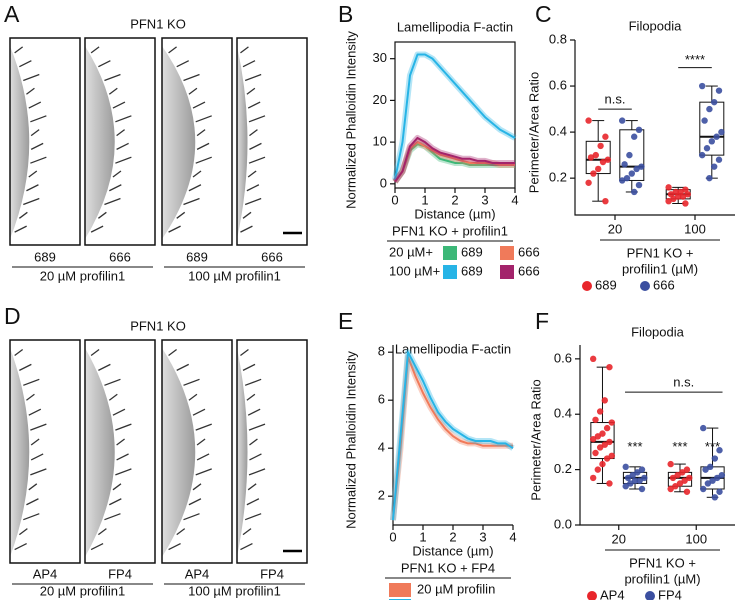 The width and height of the screenshot is (750, 600). What do you see at coordinates (563, 357) in the screenshot?
I see `y-tick-label: 0.6` at bounding box center [563, 357].